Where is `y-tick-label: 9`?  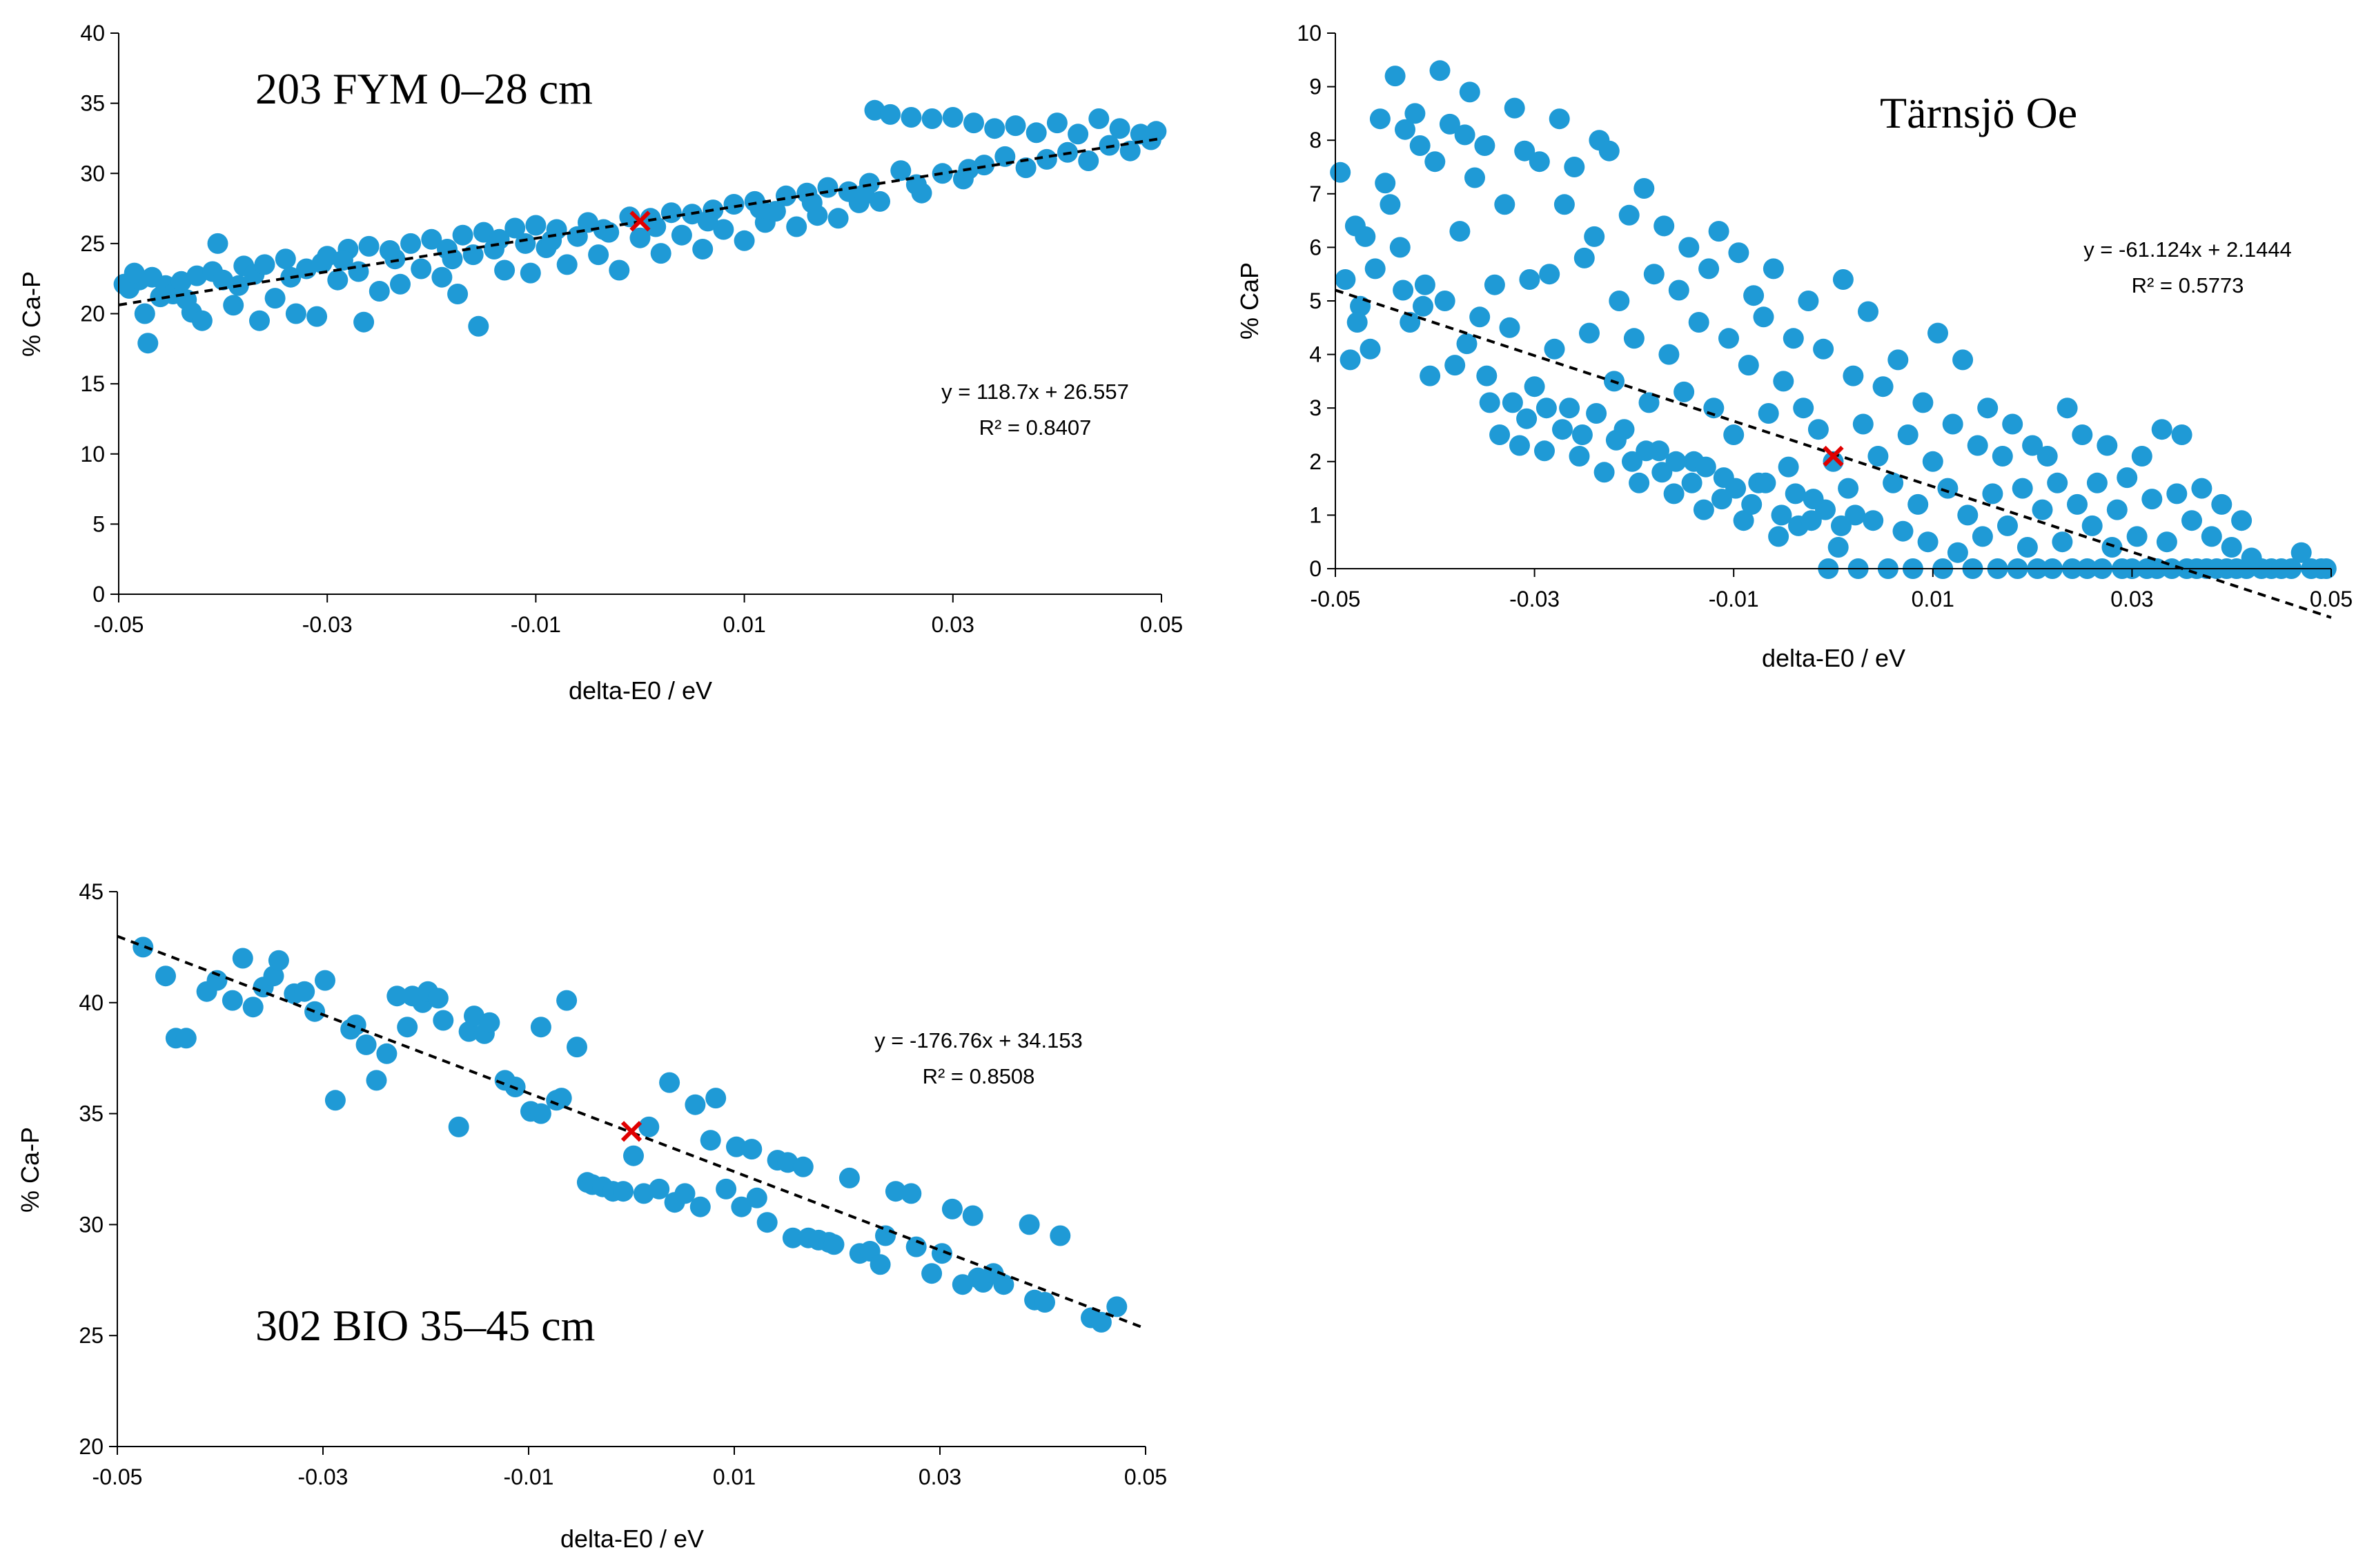 y-tick-label: 9 is located at coordinates (1316, 87).